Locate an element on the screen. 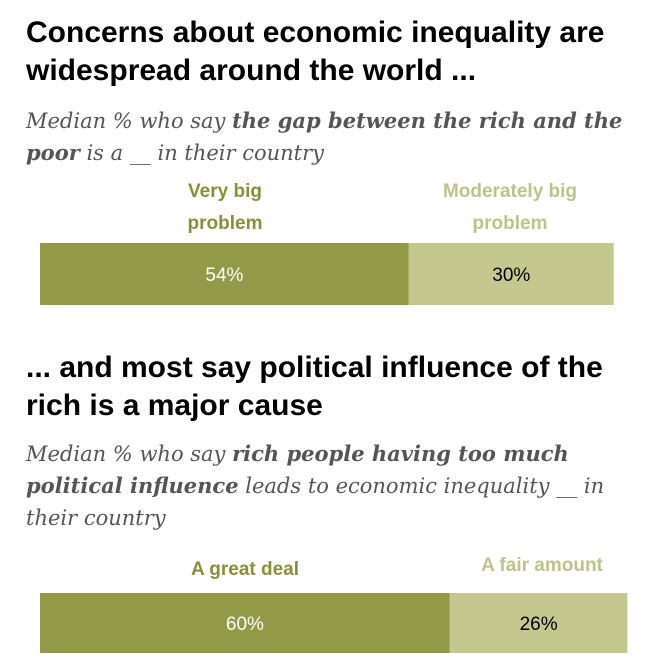 Image resolution: width=672 pixels, height=668 pixels. chart-2: 60% 26% is located at coordinates (340, 623).